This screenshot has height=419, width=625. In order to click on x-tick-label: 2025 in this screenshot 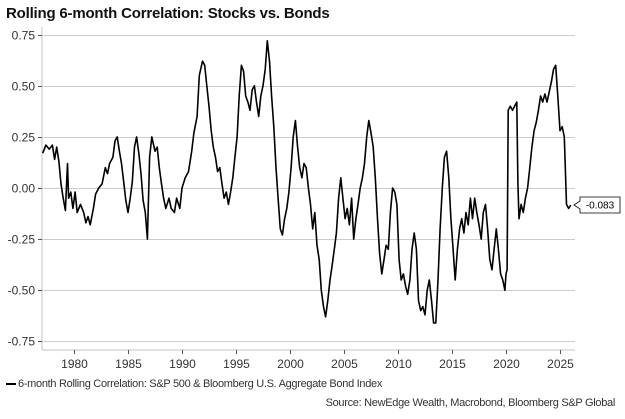, I will do `click(560, 364)`.